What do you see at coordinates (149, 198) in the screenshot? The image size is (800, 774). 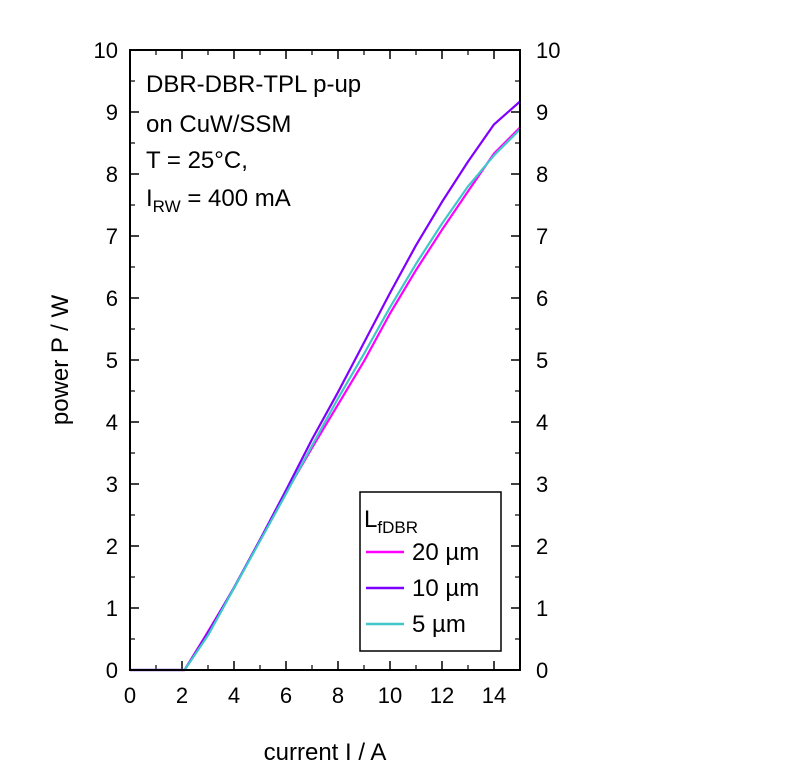 I see `annotation-current-symbol: I` at bounding box center [149, 198].